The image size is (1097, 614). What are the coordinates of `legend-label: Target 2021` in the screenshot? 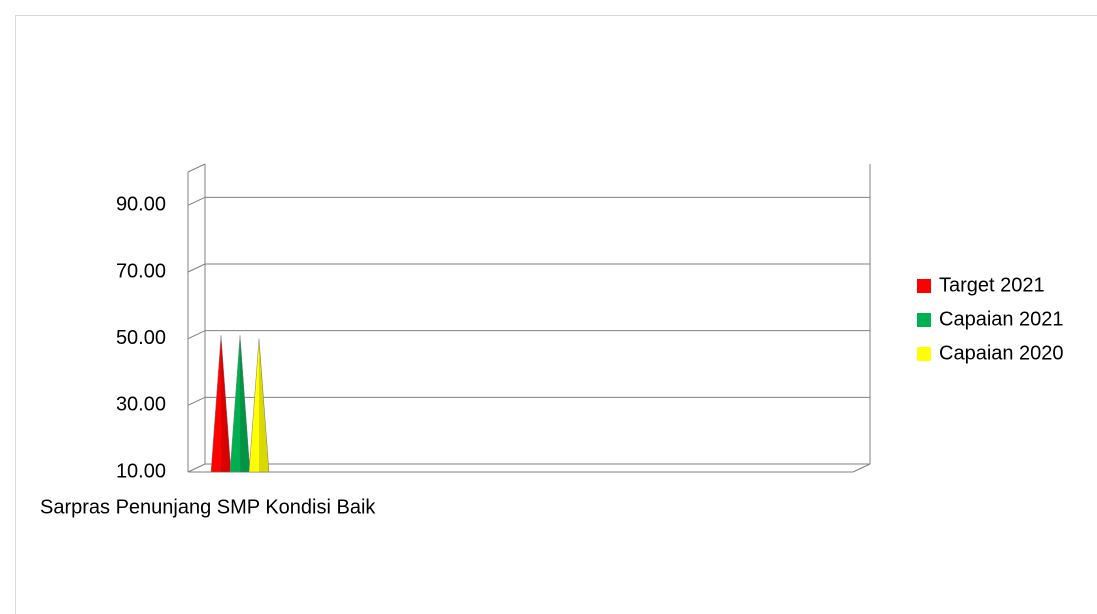 It's located at (992, 285).